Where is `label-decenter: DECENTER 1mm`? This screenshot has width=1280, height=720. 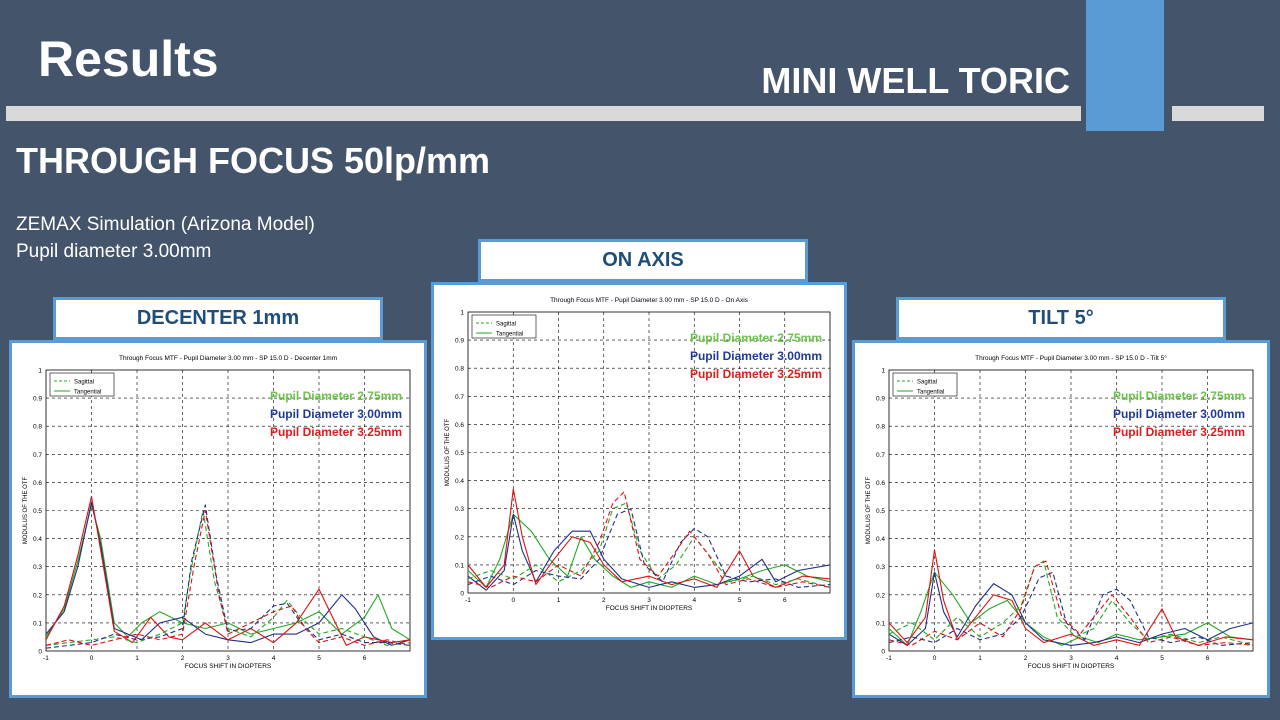 label-decenter: DECENTER 1mm is located at coordinates (218, 318).